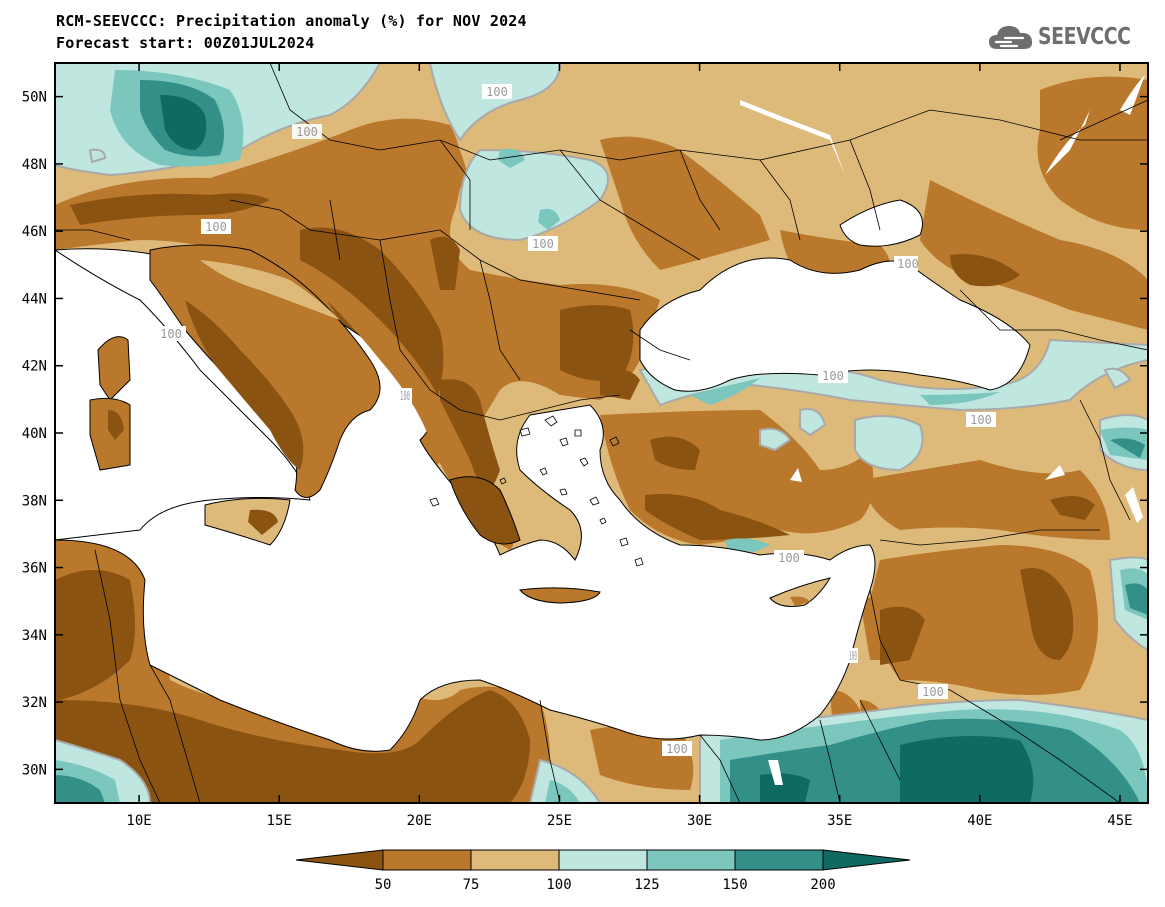 Image resolution: width=1165 pixels, height=907 pixels. I want to click on logo-text: SEEVCCC, so click(1084, 37).